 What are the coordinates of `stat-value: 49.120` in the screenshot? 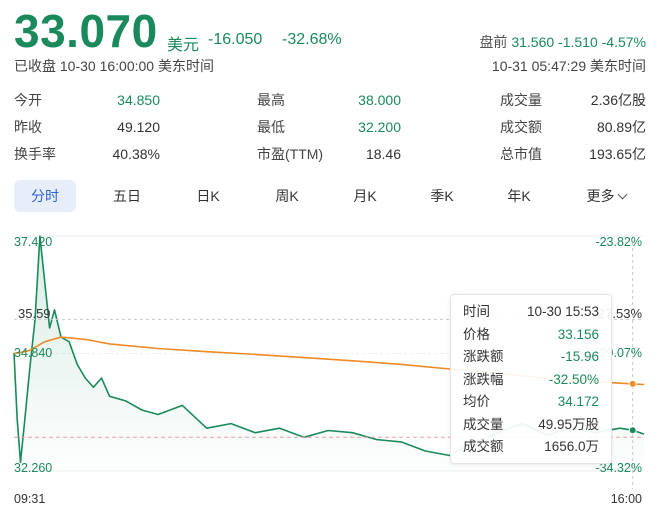 It's located at (138, 127).